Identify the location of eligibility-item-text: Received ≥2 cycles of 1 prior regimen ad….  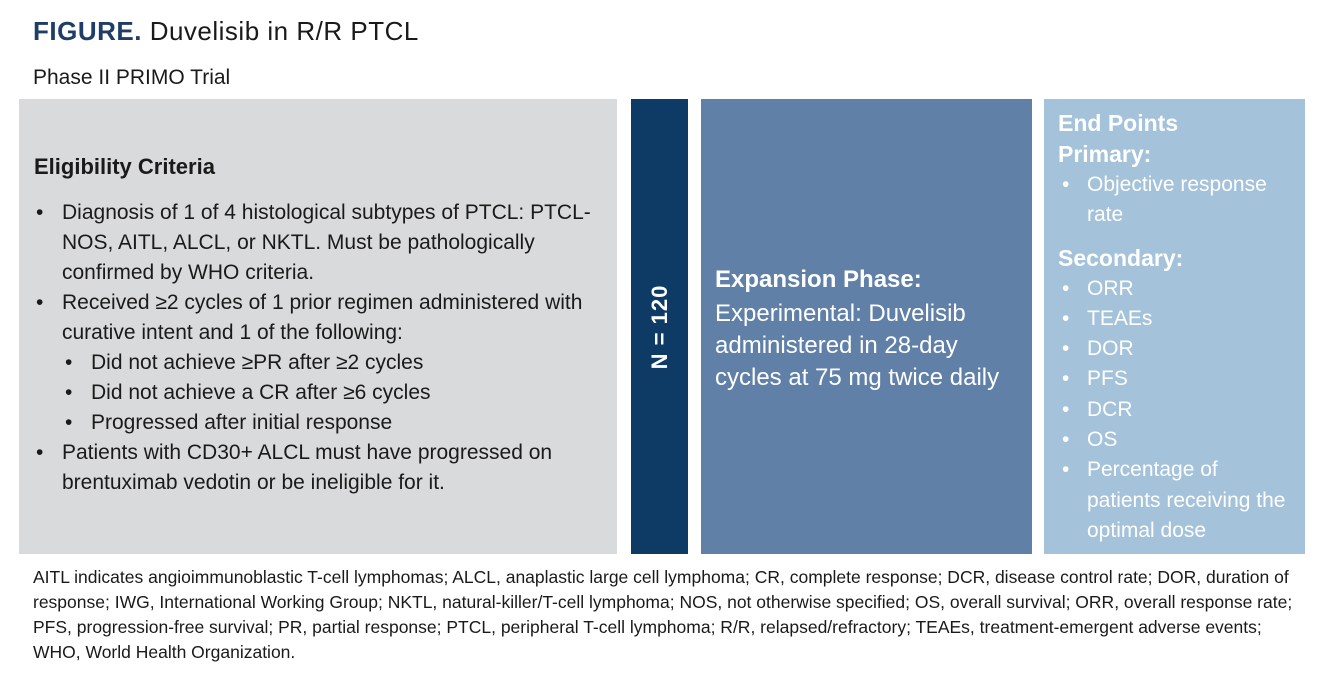
(322, 317).